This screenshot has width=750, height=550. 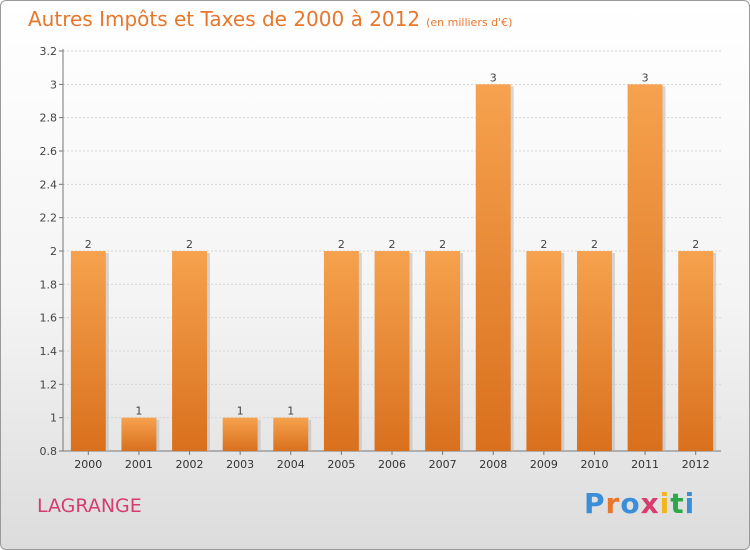 What do you see at coordinates (630, 503) in the screenshot?
I see `logo-letter: o` at bounding box center [630, 503].